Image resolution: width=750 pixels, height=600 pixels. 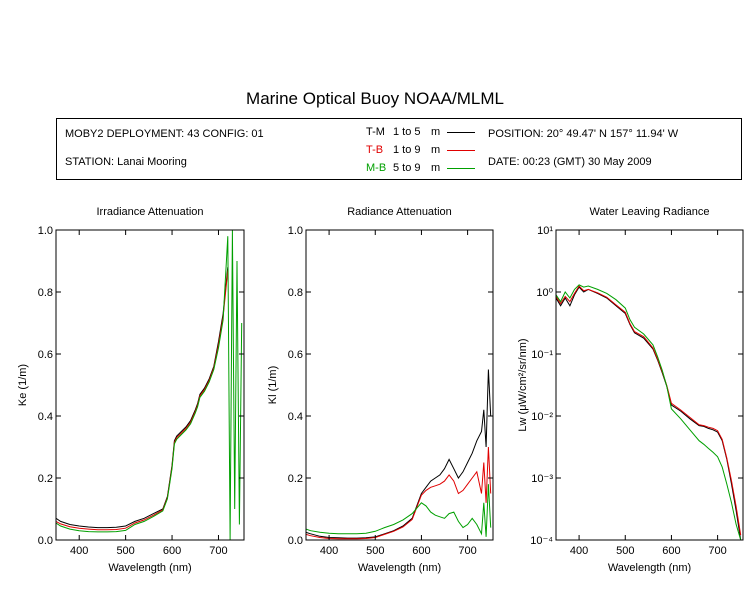 I want to click on station-text: STATION: Lanai Mooring, so click(x=126, y=162).